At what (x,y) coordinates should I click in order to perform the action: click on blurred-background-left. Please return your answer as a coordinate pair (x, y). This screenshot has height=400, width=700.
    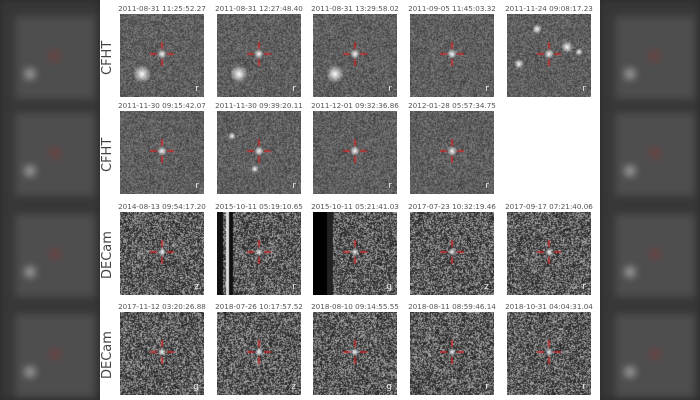
    Looking at the image, I should click on (50, 200).